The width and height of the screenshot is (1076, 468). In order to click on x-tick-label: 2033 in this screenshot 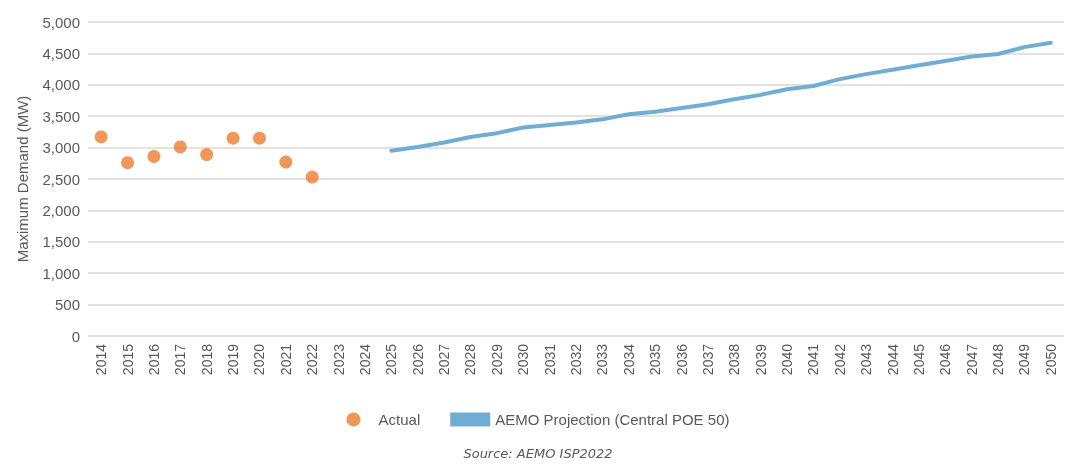, I will do `click(602, 359)`.